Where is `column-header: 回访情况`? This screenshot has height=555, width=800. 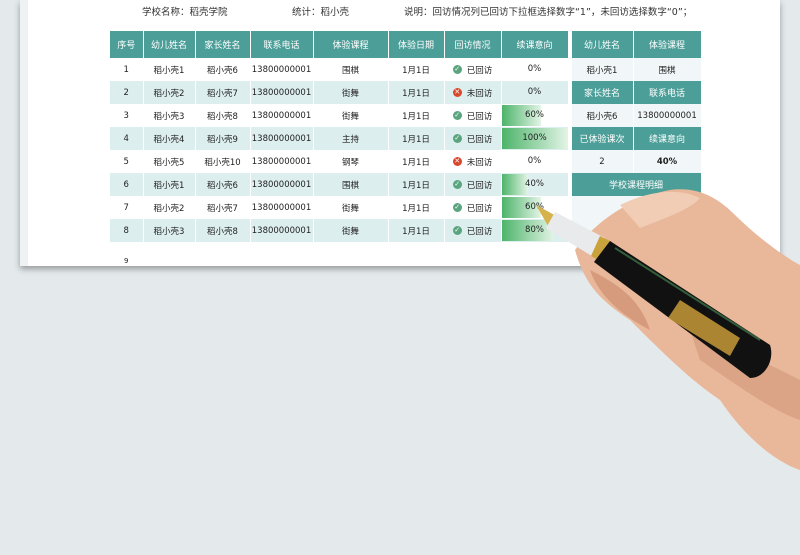
column-header: 回访情况 is located at coordinates (473, 44).